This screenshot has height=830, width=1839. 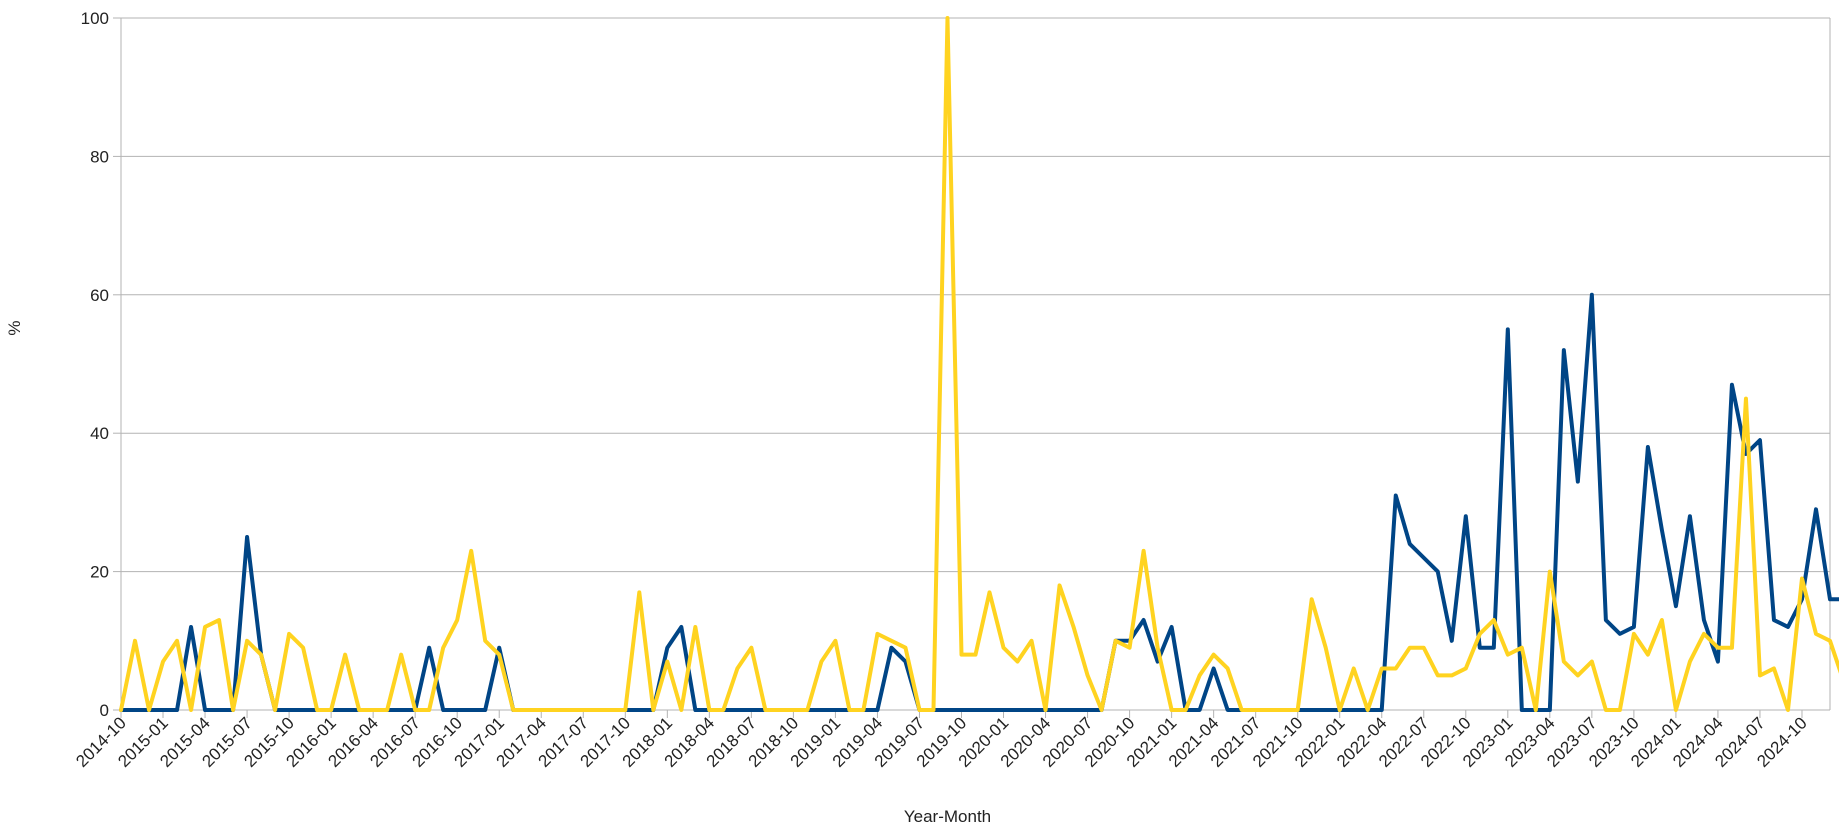 What do you see at coordinates (95, 364) in the screenshot?
I see `y-tick-labels: 0 20 40 60 80 100` at bounding box center [95, 364].